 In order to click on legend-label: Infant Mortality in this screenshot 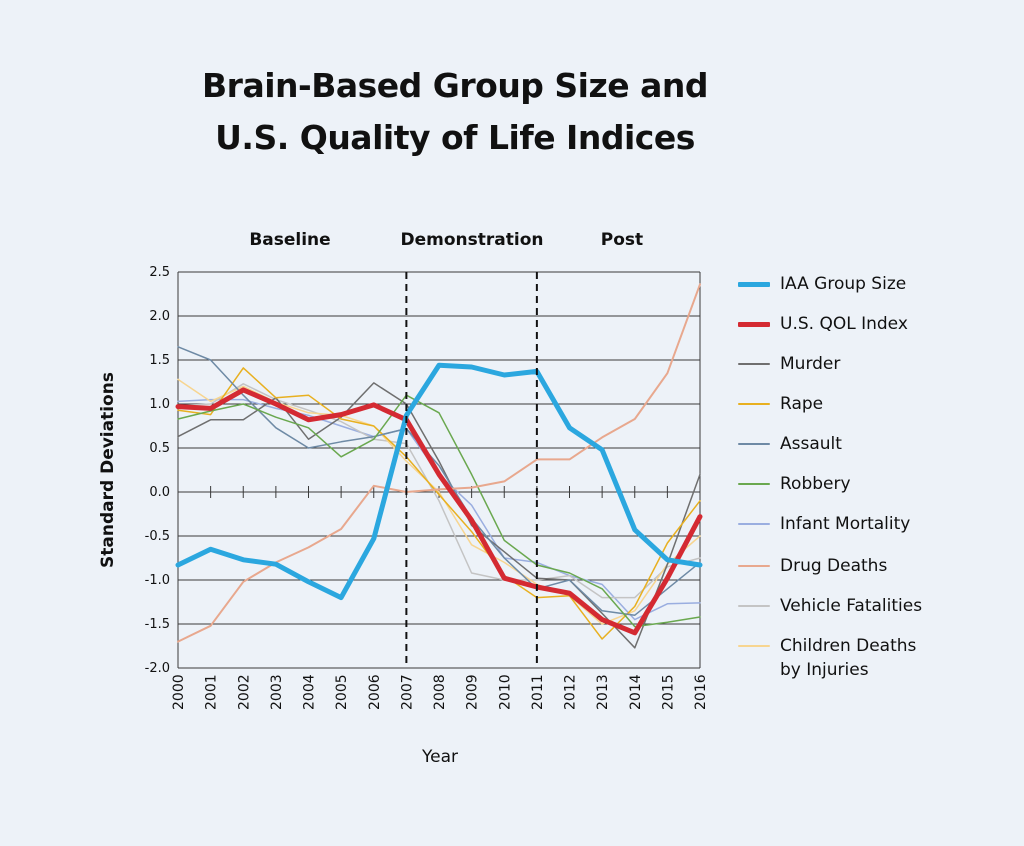, I will do `click(845, 524)`.